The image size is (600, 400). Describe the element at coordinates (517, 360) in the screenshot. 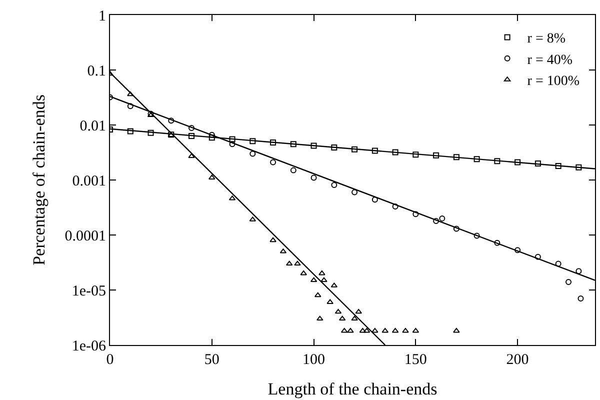

I see `x-tick-label: 200` at that location.